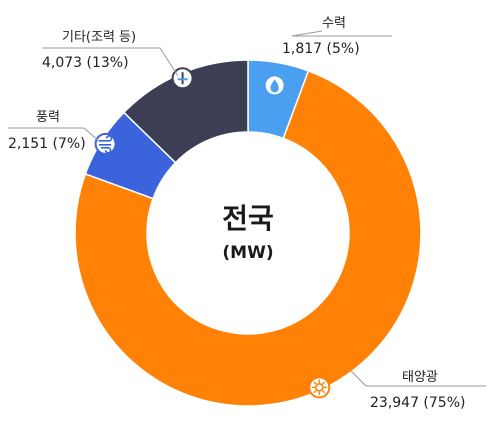 The height and width of the screenshot is (443, 490). I want to click on slice-1-name-label: 태양광, so click(420, 377).